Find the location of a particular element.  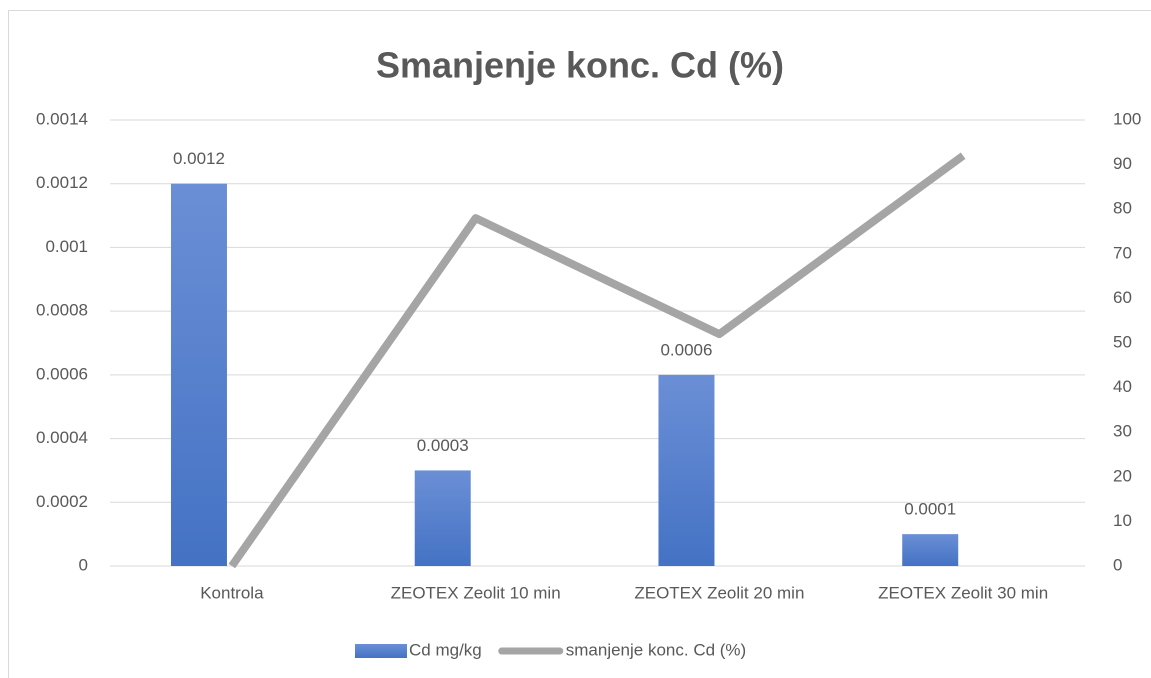

y2-tick-label: 80 is located at coordinates (1122, 208).